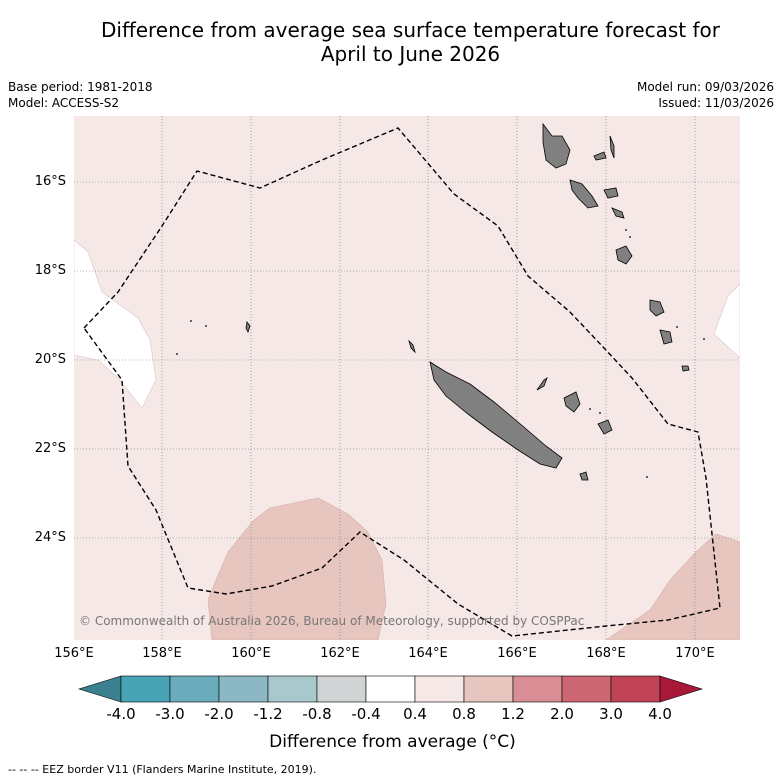 Image resolution: width=781 pixels, height=781 pixels. What do you see at coordinates (584, 476) in the screenshot?
I see `island-isle-of-pines` at bounding box center [584, 476].